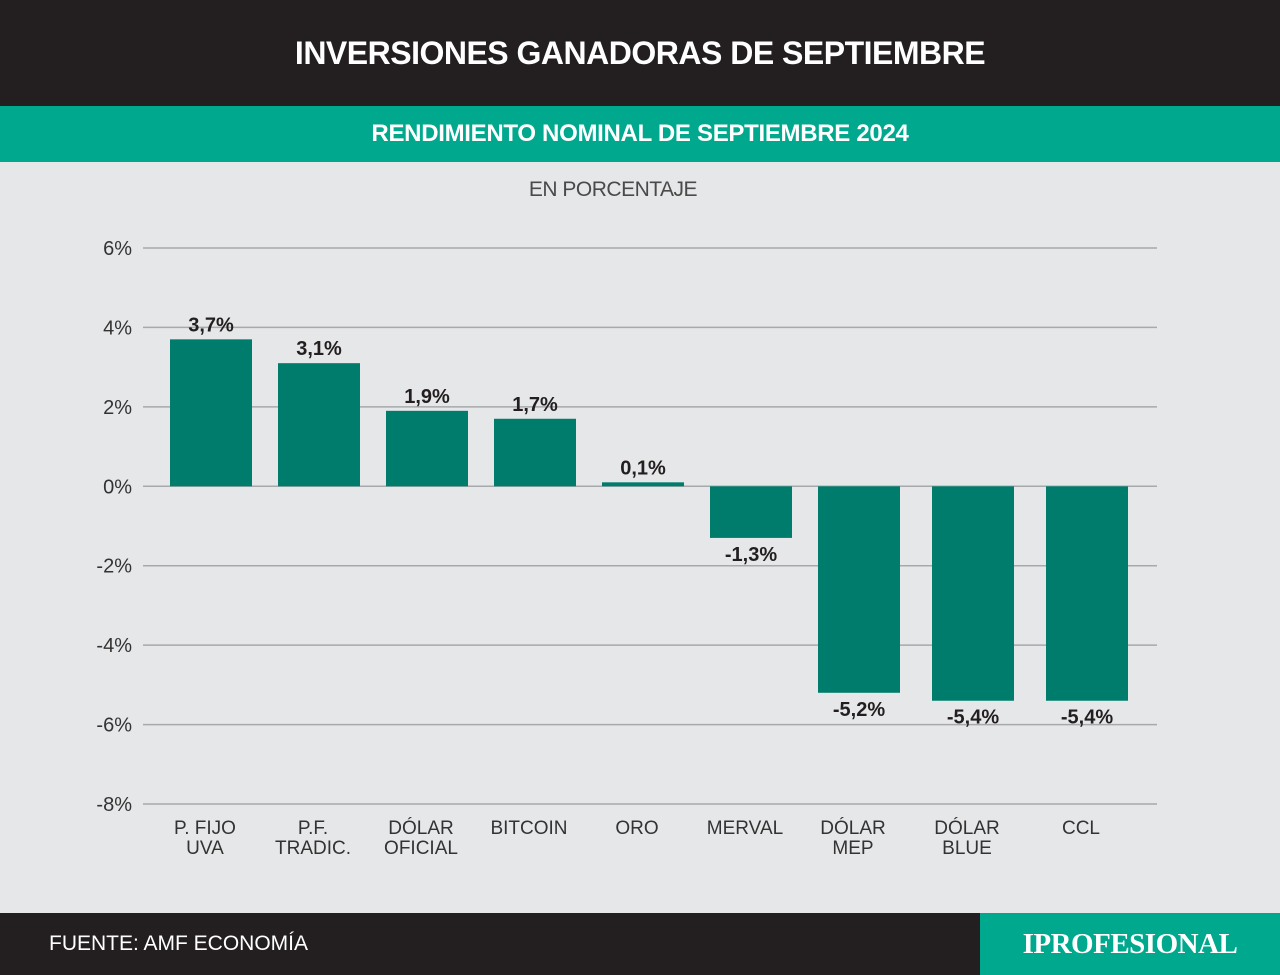 This screenshot has width=1280, height=975. What do you see at coordinates (313, 848) in the screenshot?
I see `category-label: TRADIC.` at bounding box center [313, 848].